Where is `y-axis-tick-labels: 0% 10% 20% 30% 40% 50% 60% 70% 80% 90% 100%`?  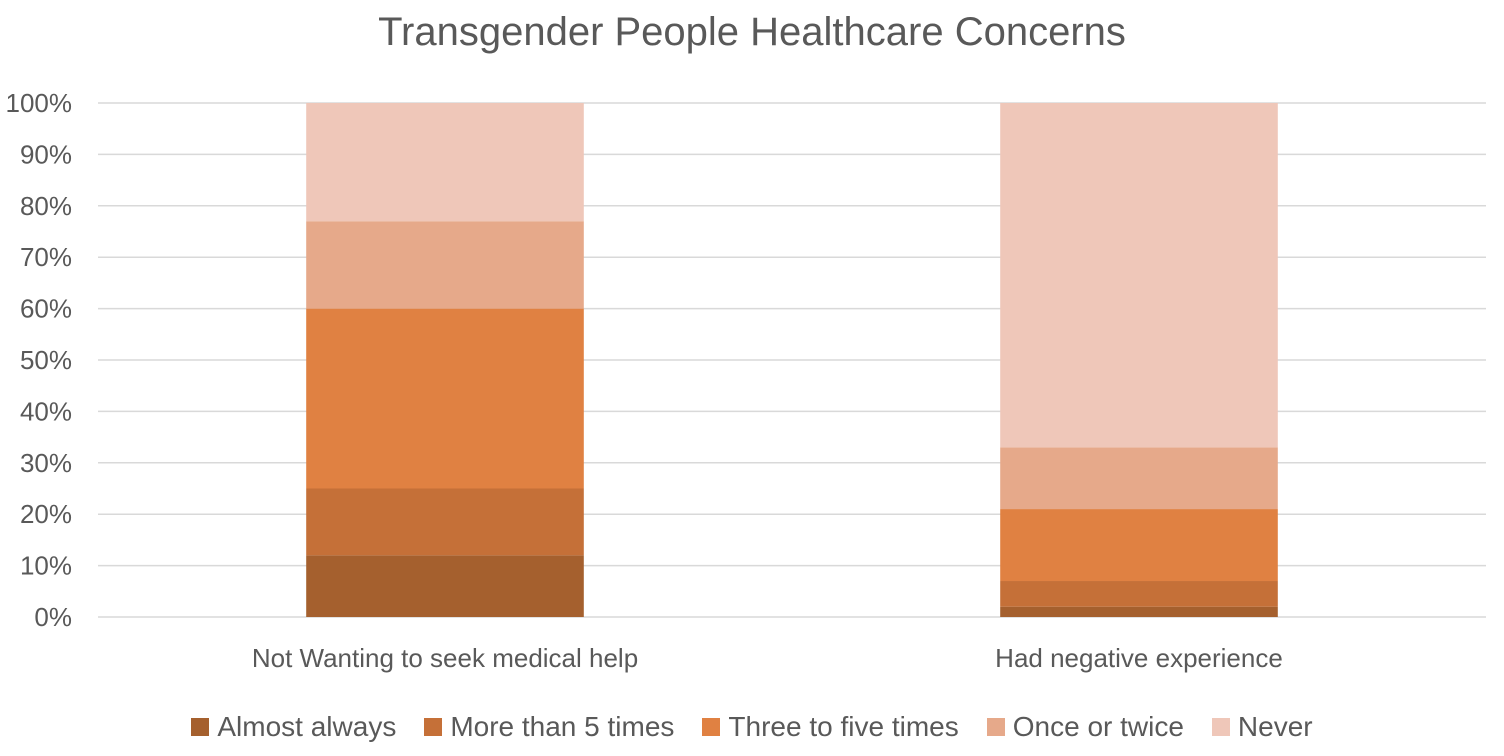
y-axis-tick-labels: 0% 10% 20% 30% 40% 50% 60% 70% 80% 90% 100% is located at coordinates (39, 360).